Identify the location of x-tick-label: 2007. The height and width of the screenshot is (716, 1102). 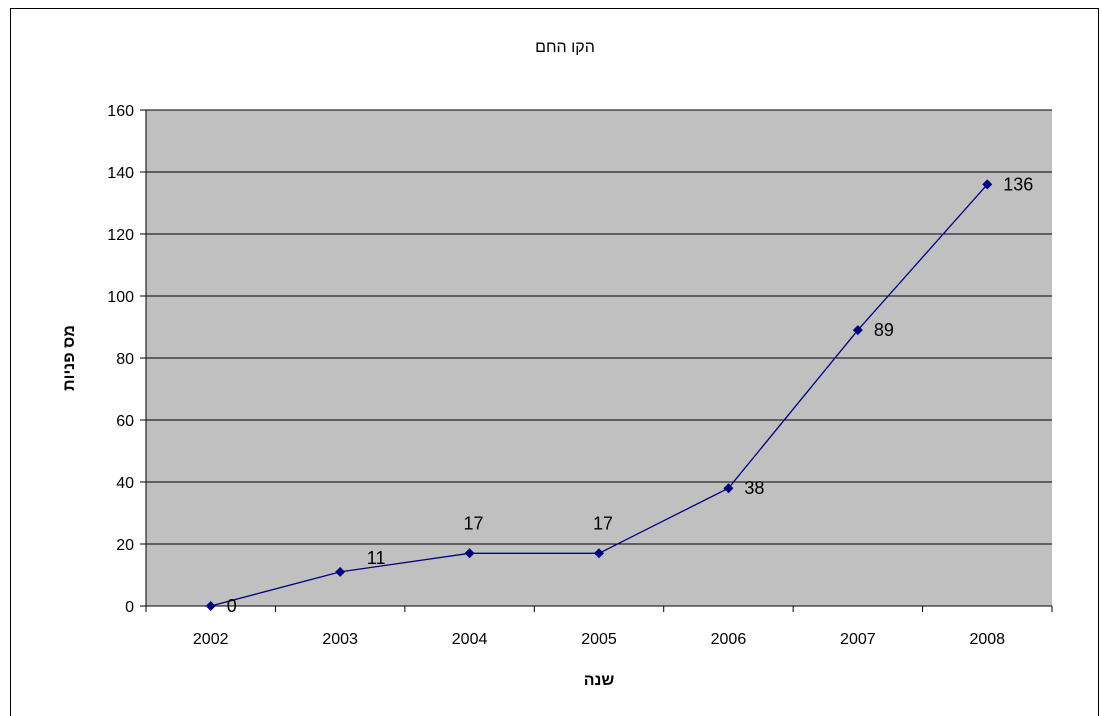
(858, 639).